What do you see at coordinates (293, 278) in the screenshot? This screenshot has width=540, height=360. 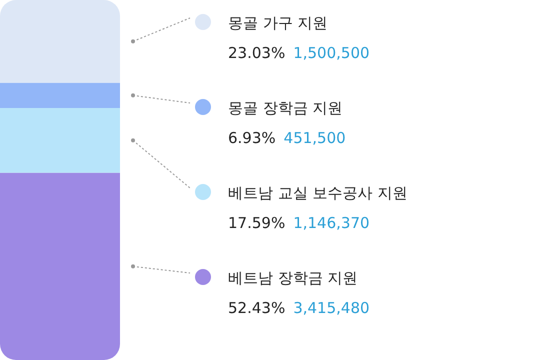 I see `legend-label: 베트남 장학금 지원` at bounding box center [293, 278].